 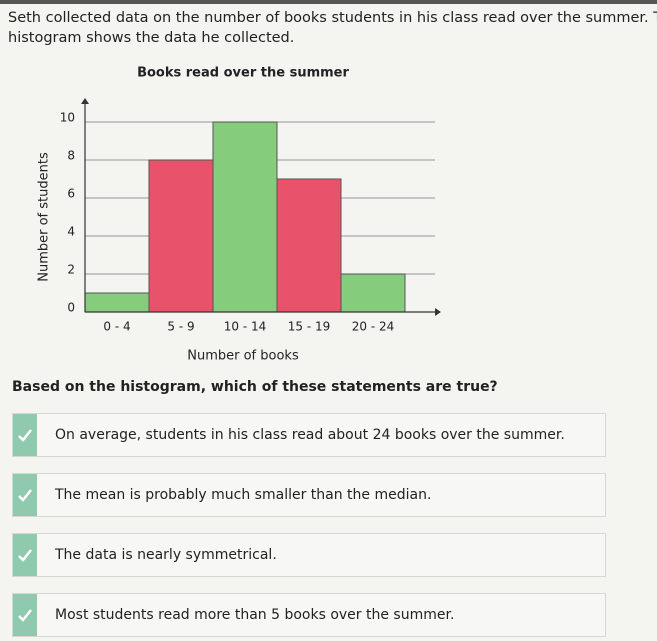 What do you see at coordinates (373, 327) in the screenshot?
I see `x-tick-label: 20 - 24` at bounding box center [373, 327].